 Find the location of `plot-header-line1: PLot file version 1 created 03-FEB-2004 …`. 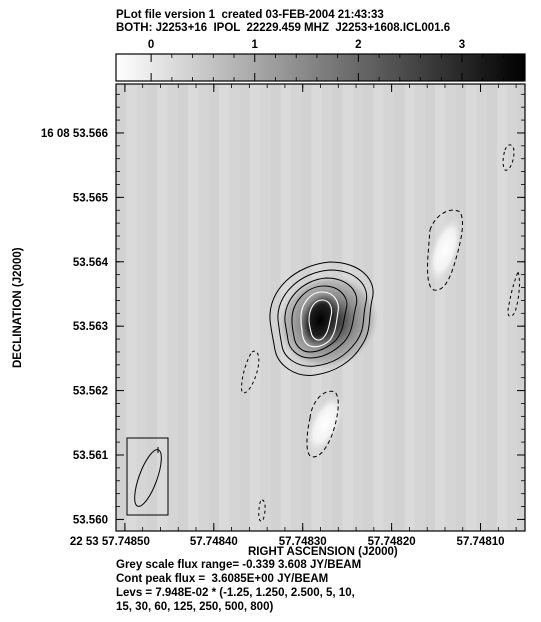

plot-header-line1: PLot file version 1 created 03-FEB-2004 … is located at coordinates (250, 15).